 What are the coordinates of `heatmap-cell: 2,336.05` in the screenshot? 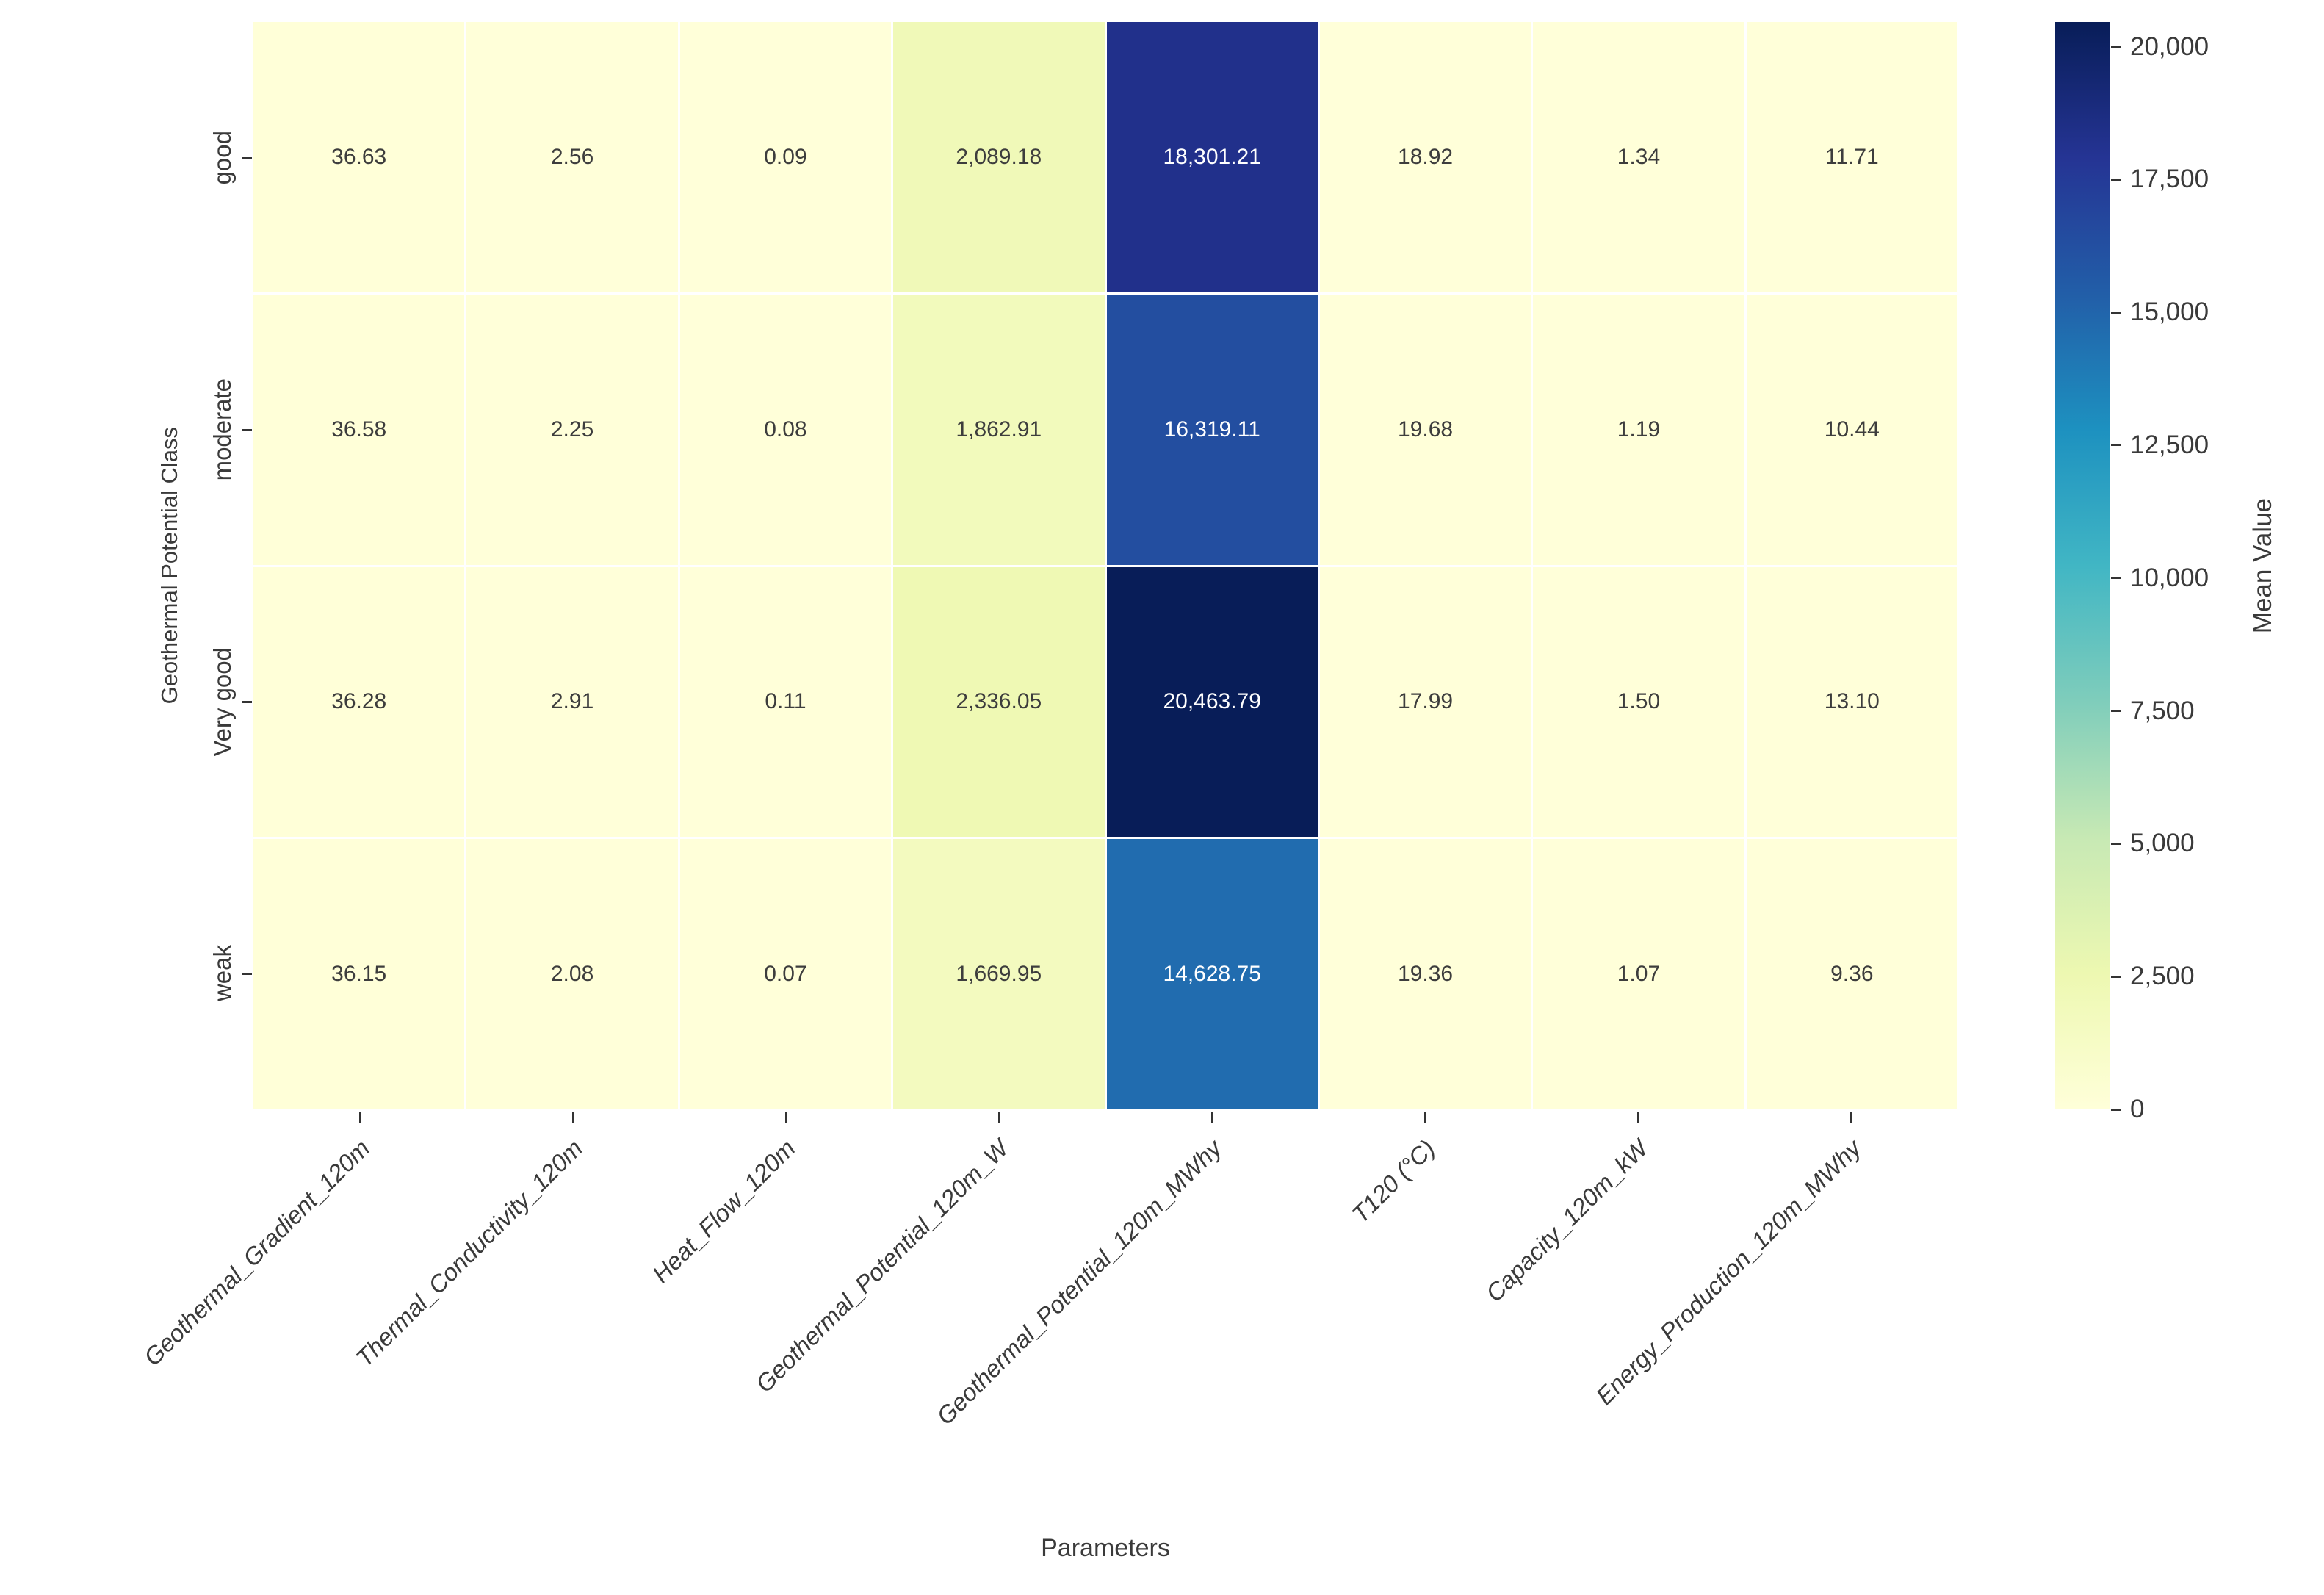 It's located at (999, 702).